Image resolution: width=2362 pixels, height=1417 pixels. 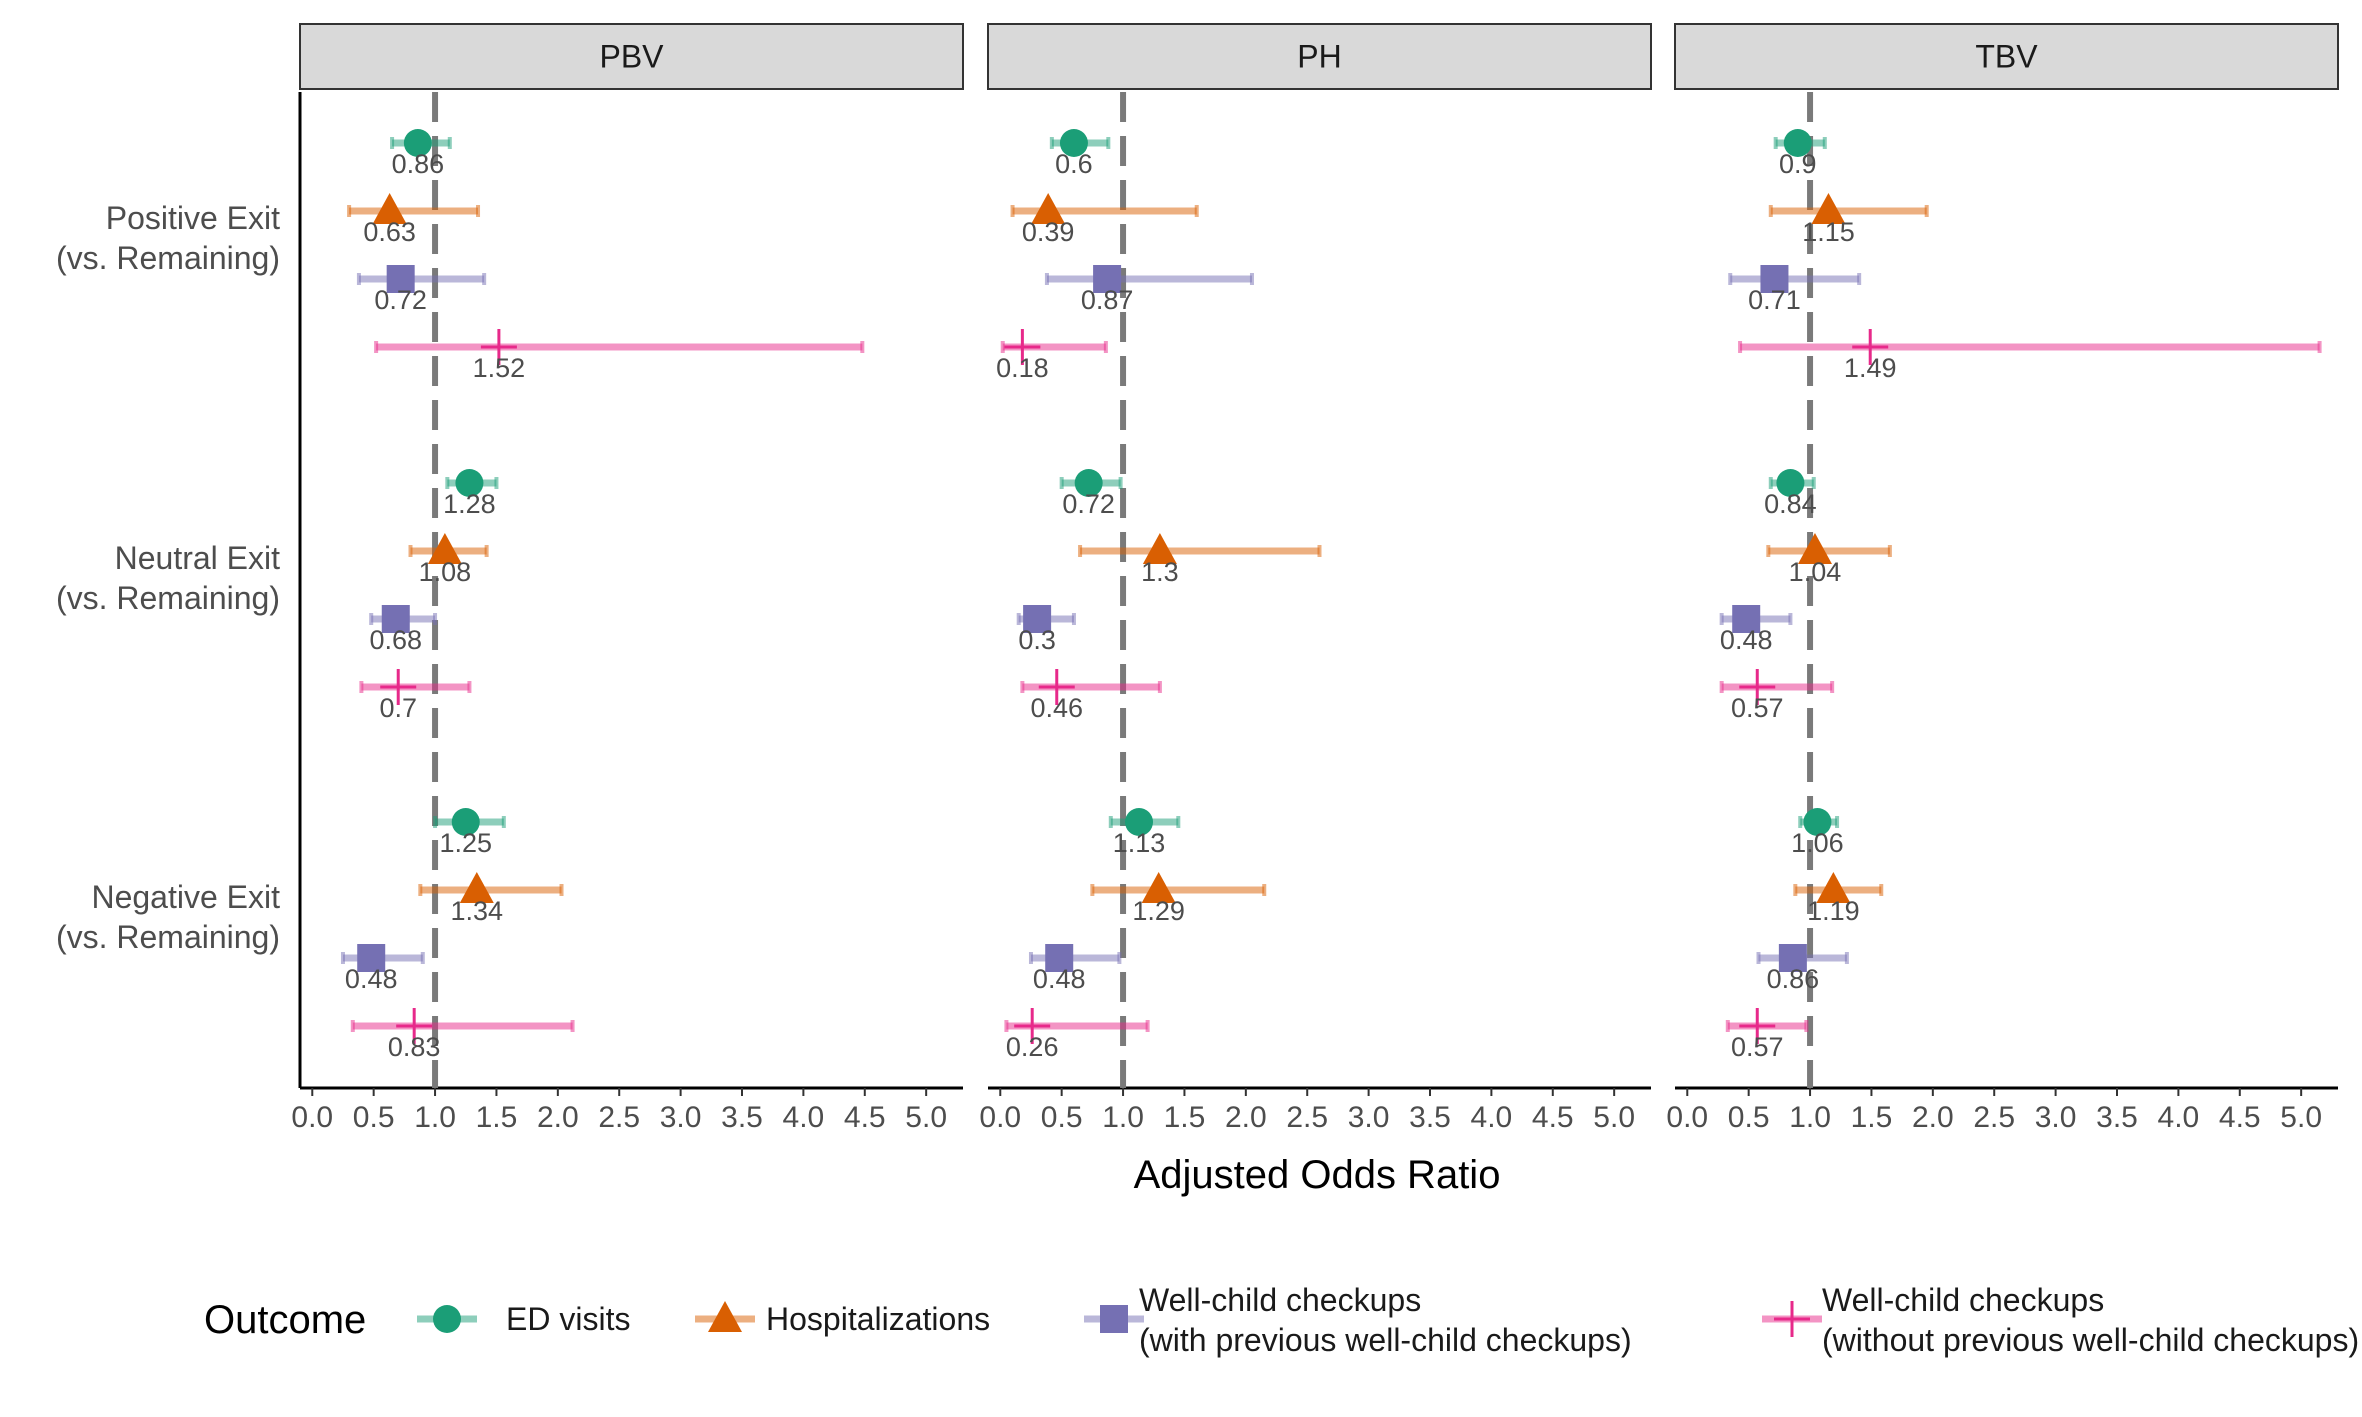 I want to click on data-label: 1.04, so click(x=1815, y=572).